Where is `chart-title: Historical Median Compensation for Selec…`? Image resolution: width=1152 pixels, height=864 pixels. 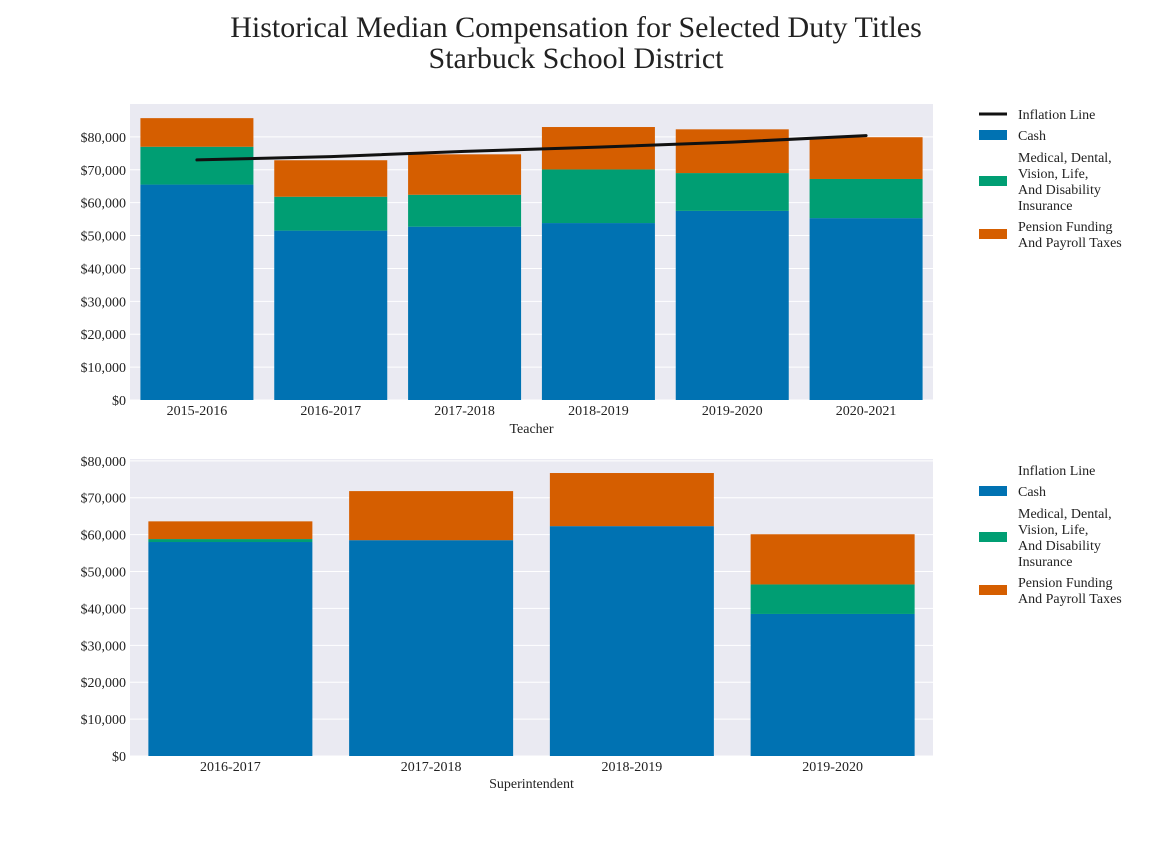 chart-title: Historical Median Compensation for Selec… is located at coordinates (576, 27).